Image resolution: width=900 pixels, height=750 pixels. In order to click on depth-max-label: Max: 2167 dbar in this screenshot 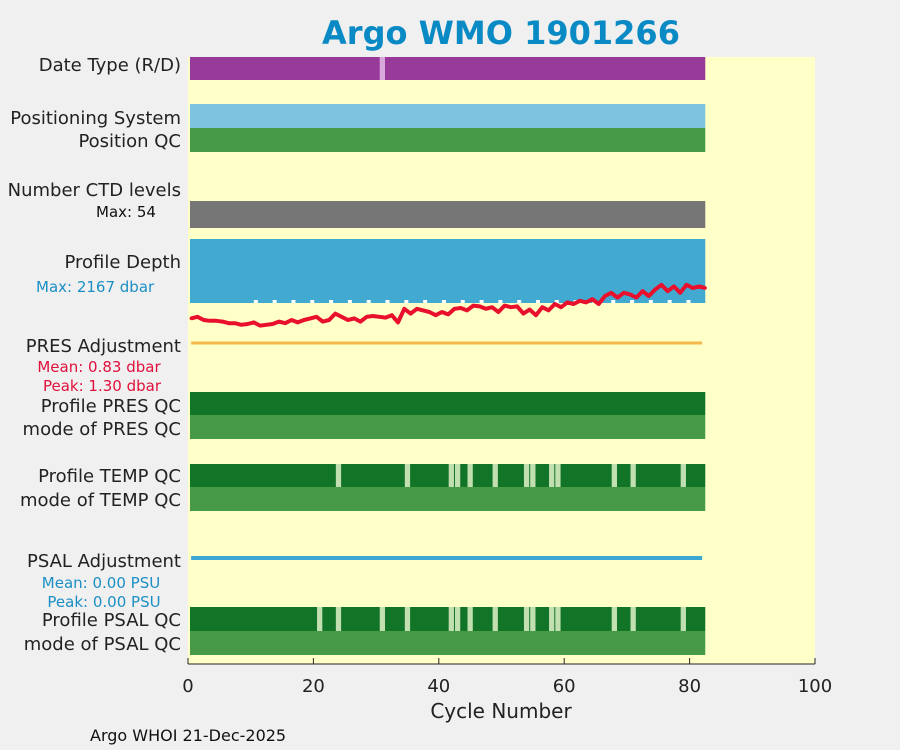, I will do `click(95, 287)`.